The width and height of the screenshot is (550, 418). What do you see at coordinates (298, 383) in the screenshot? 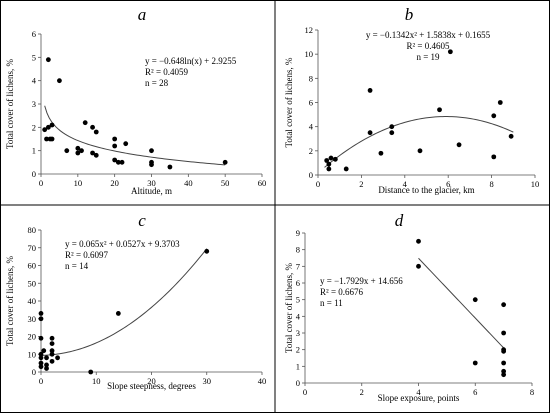
I see `y-tick-label: 0` at bounding box center [298, 383].